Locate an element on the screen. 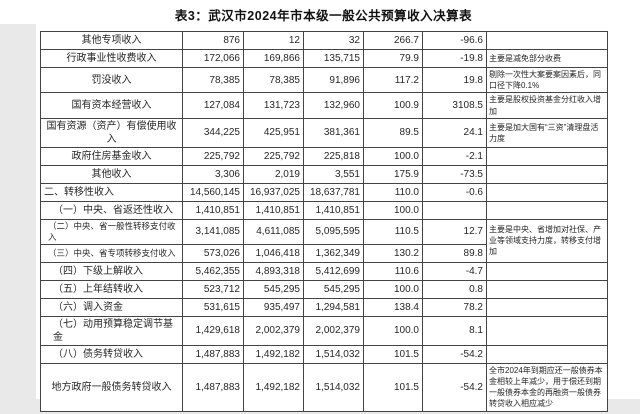 Image resolution: width=640 pixels, height=414 pixels. value-cell: 172,066 is located at coordinates (213, 58).